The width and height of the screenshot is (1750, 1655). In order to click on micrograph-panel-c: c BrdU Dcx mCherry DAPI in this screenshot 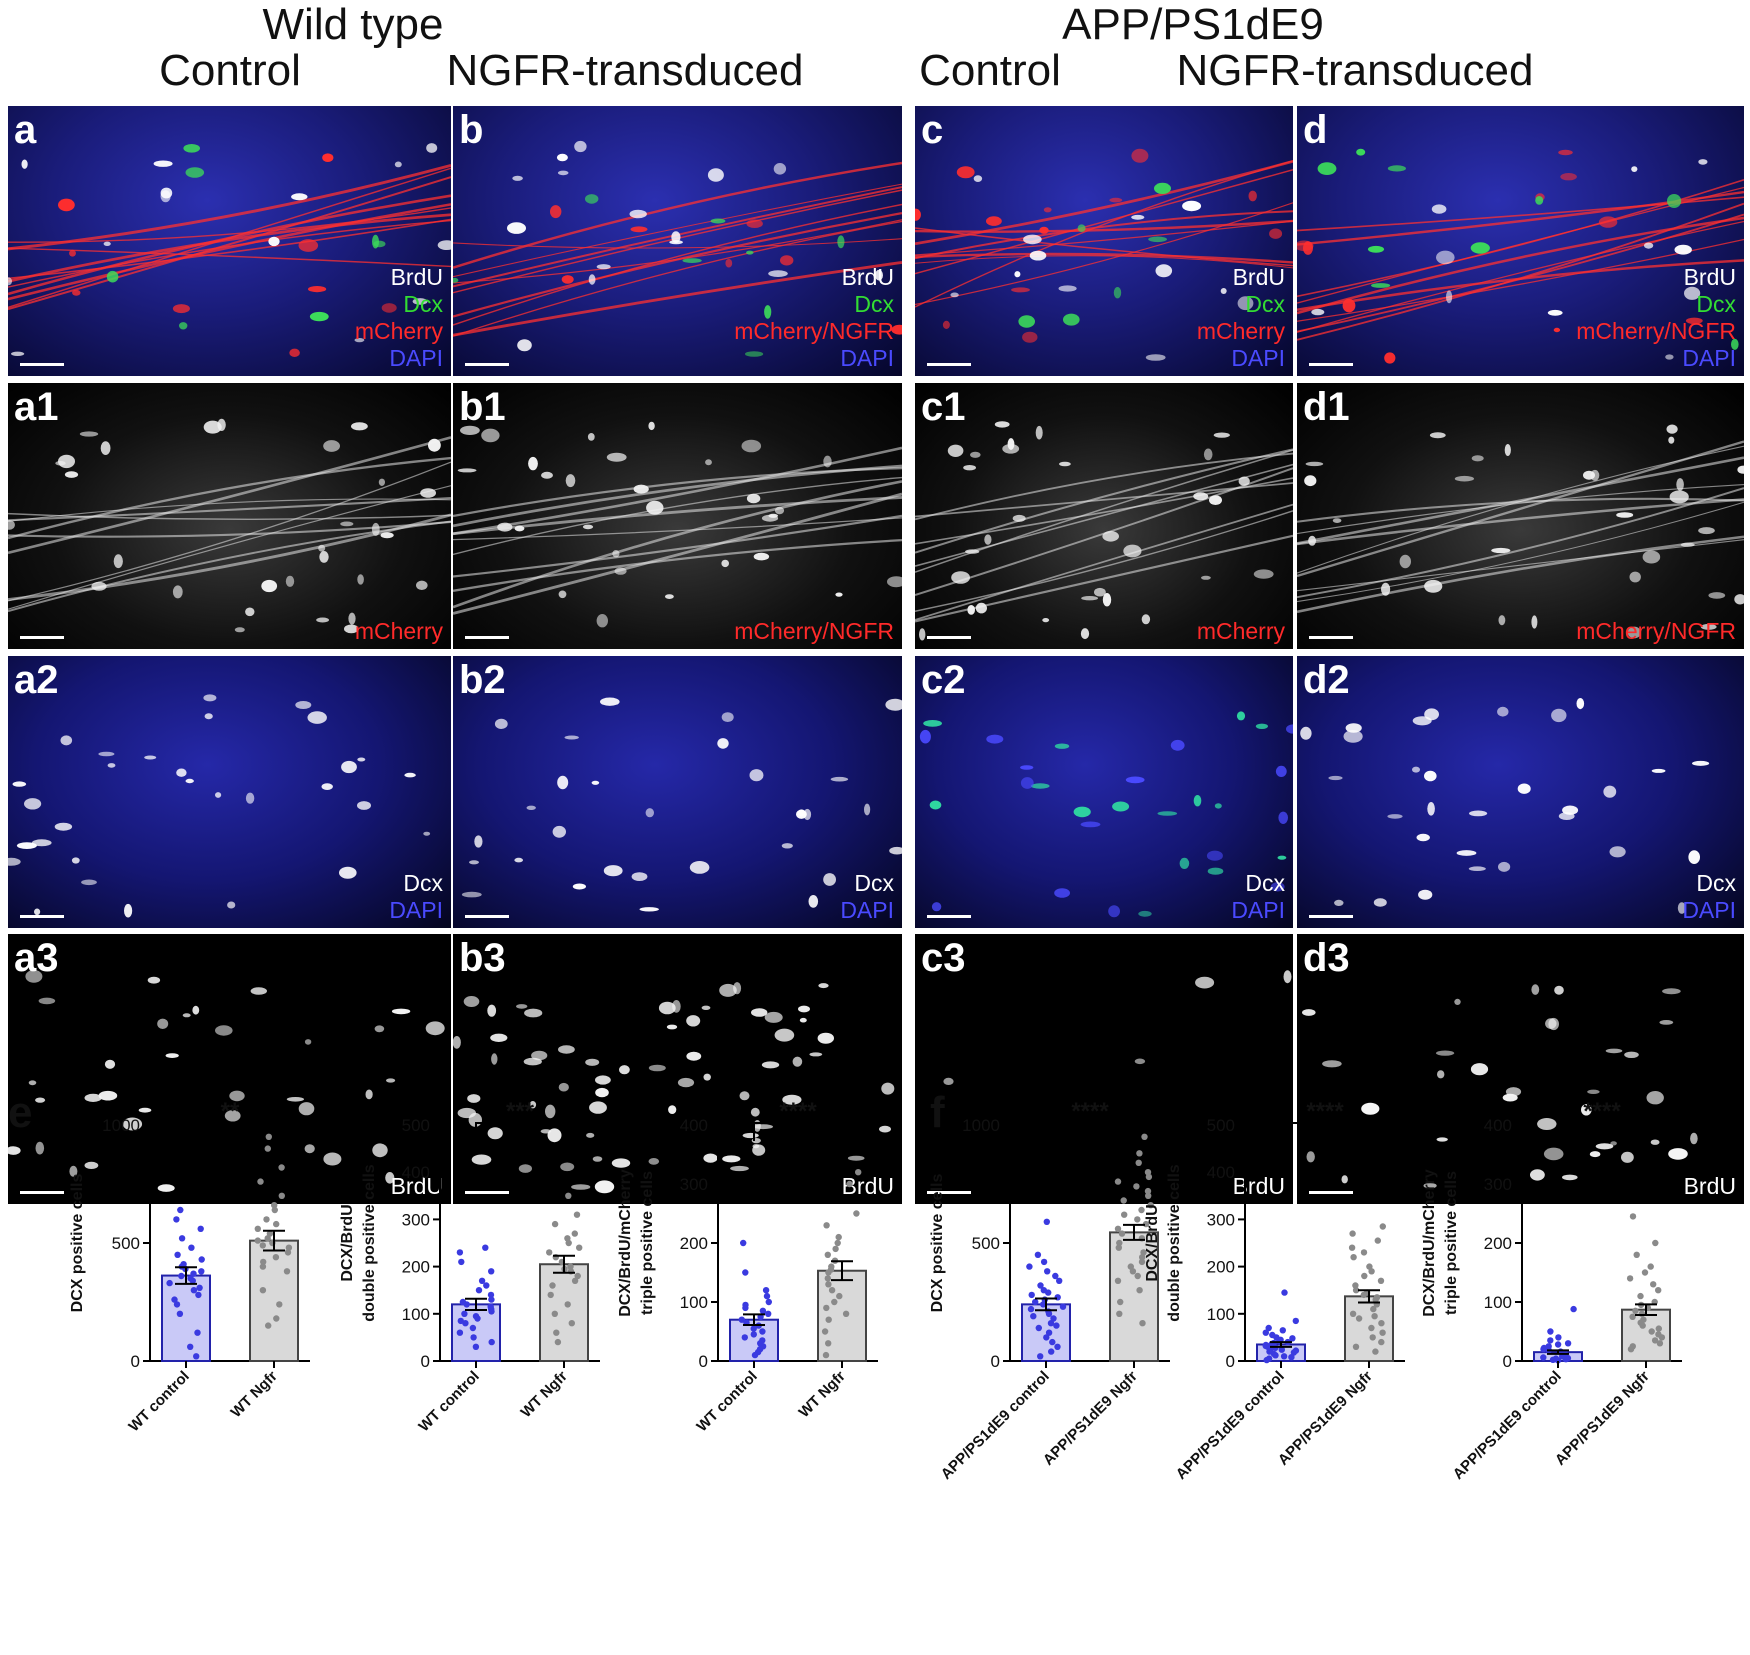, I will do `click(1104, 241)`.